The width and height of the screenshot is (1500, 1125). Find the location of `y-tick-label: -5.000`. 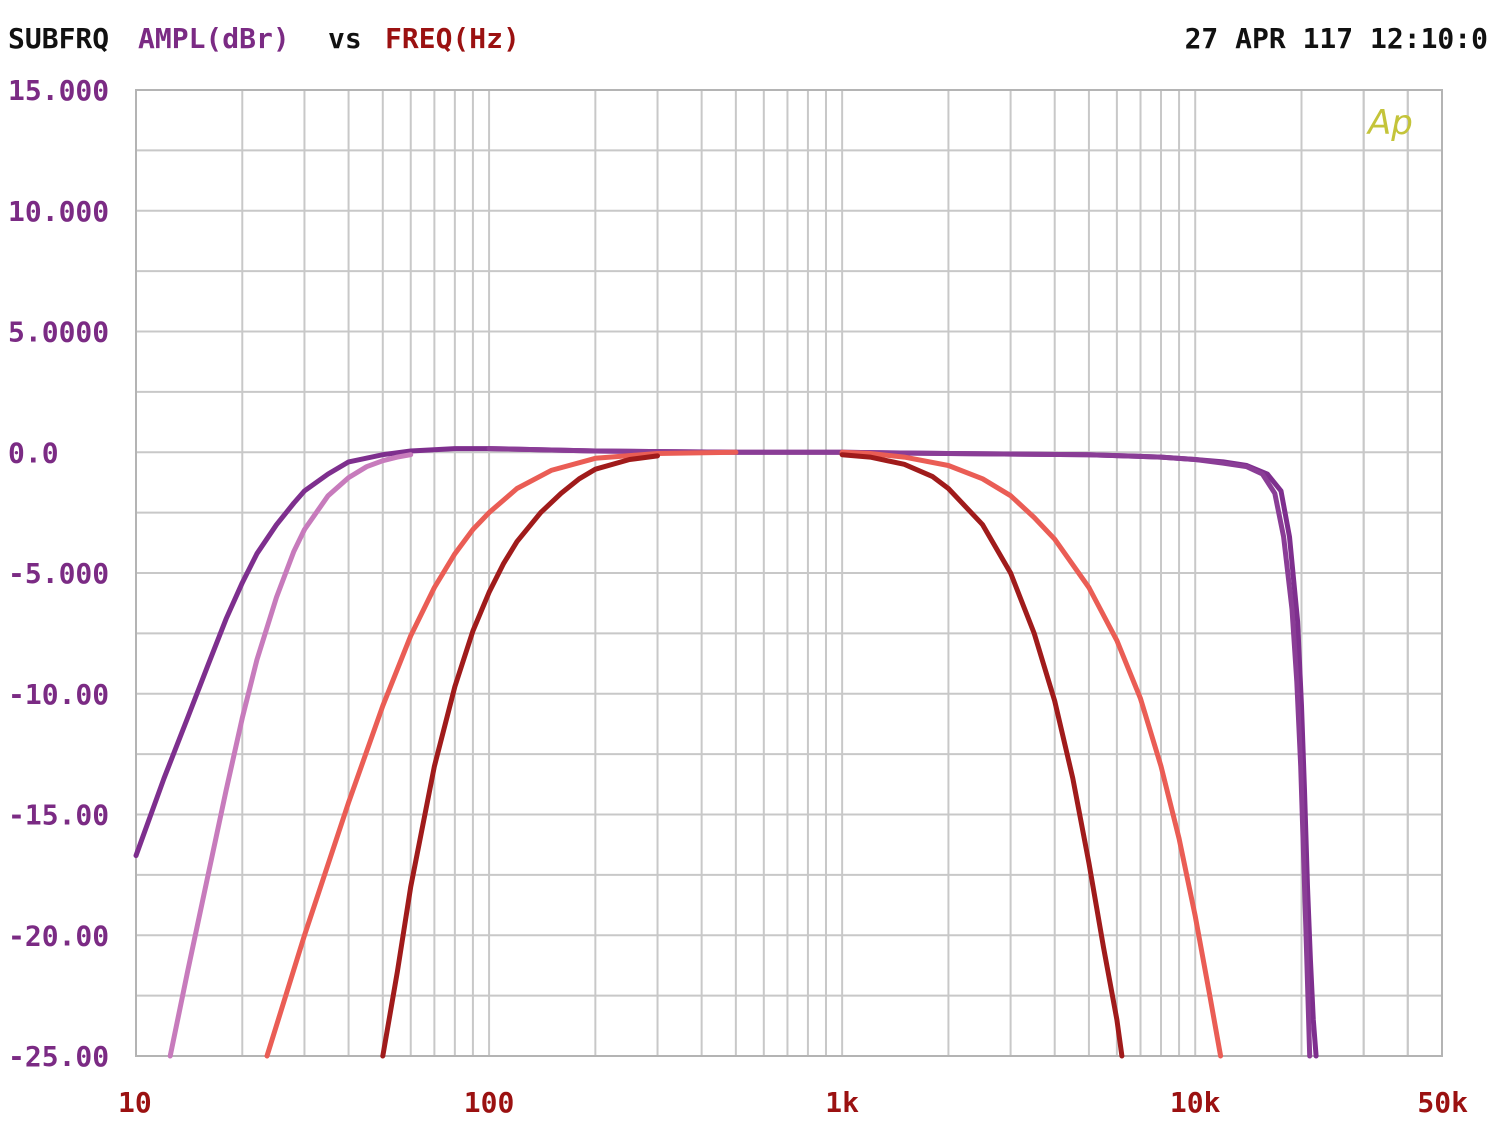

y-tick-label: -5.000 is located at coordinates (58, 573).